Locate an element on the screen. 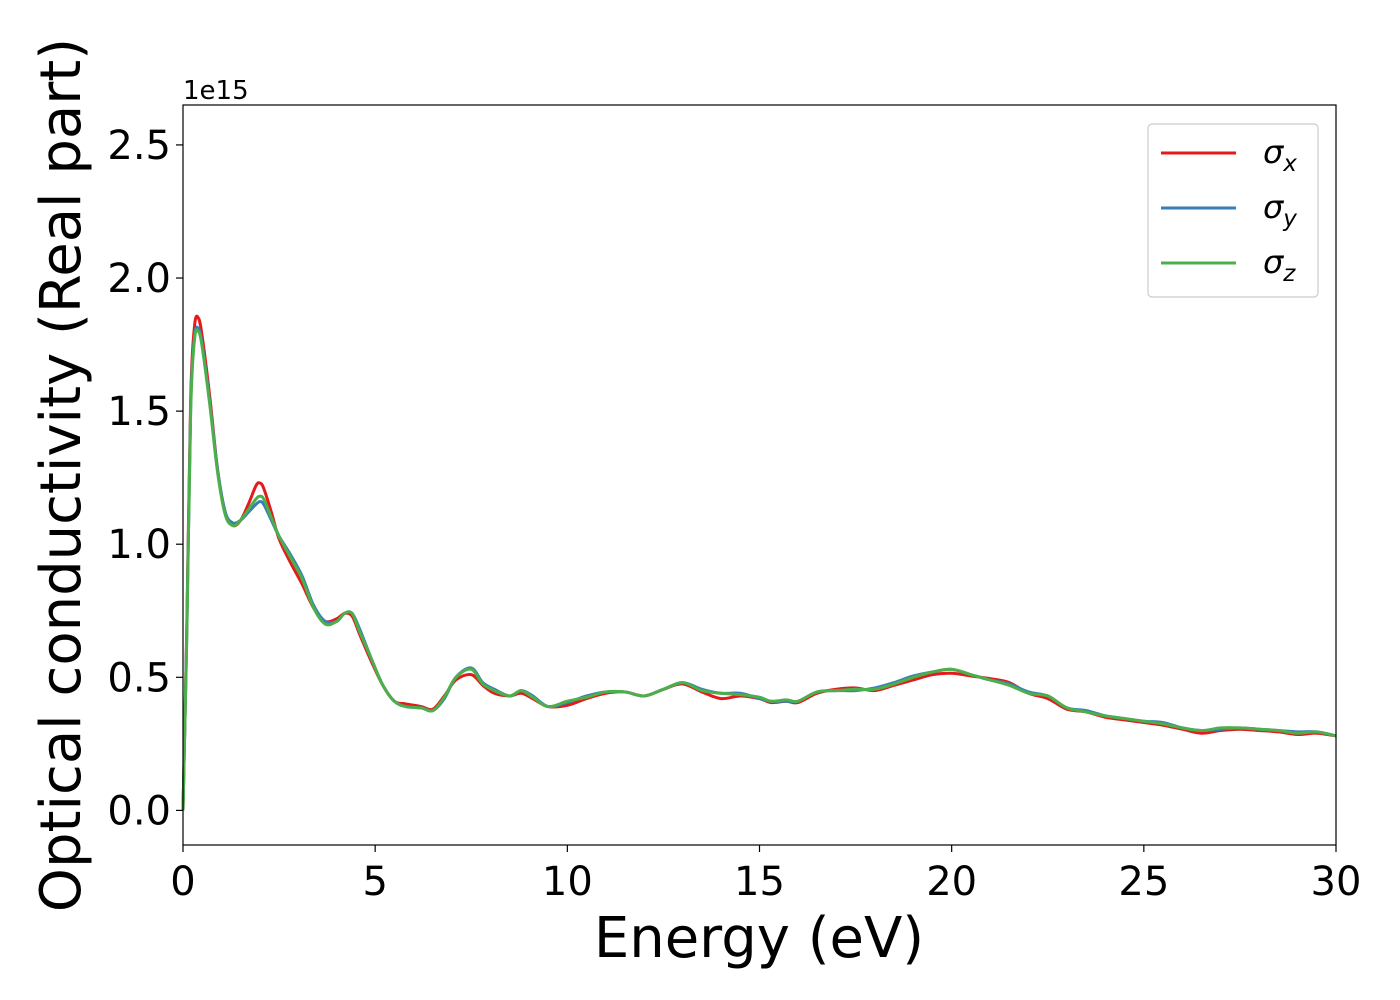  x-axis-title: Energy (eV) is located at coordinates (759, 938).